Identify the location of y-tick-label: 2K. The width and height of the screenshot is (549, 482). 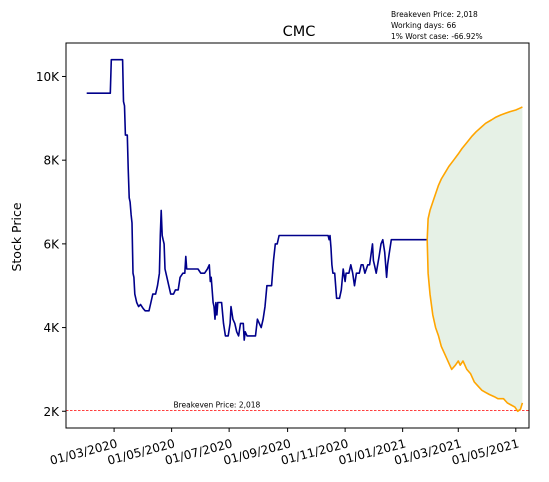
(51, 412).